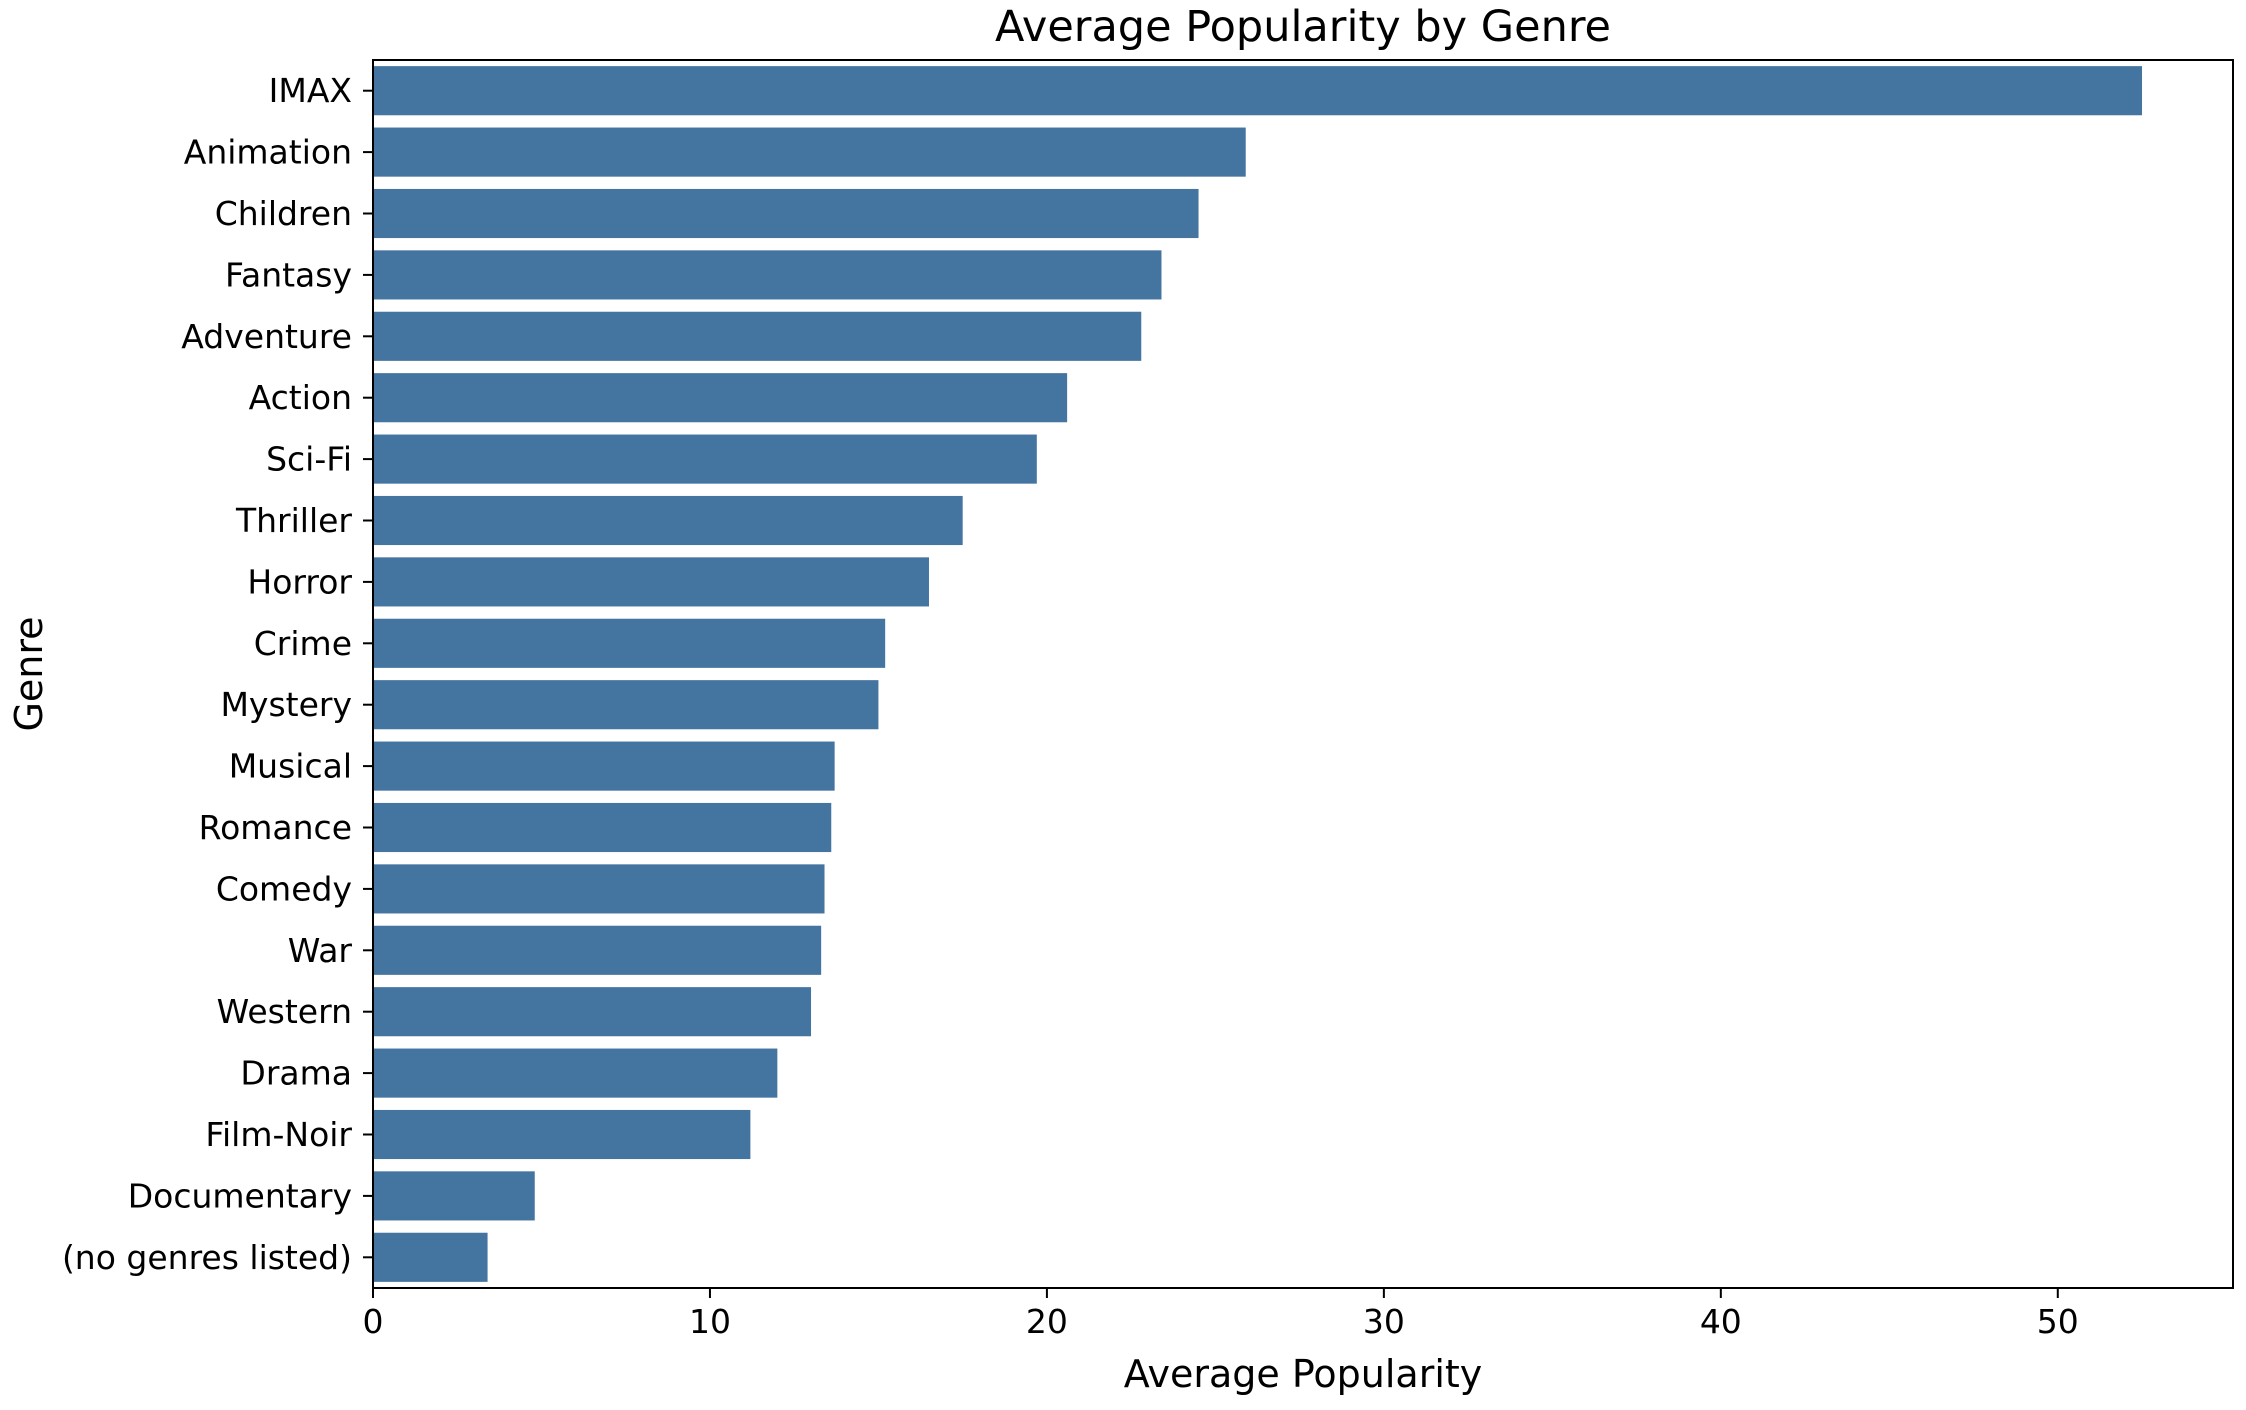  I want to click on bar-children, so click(786, 213).